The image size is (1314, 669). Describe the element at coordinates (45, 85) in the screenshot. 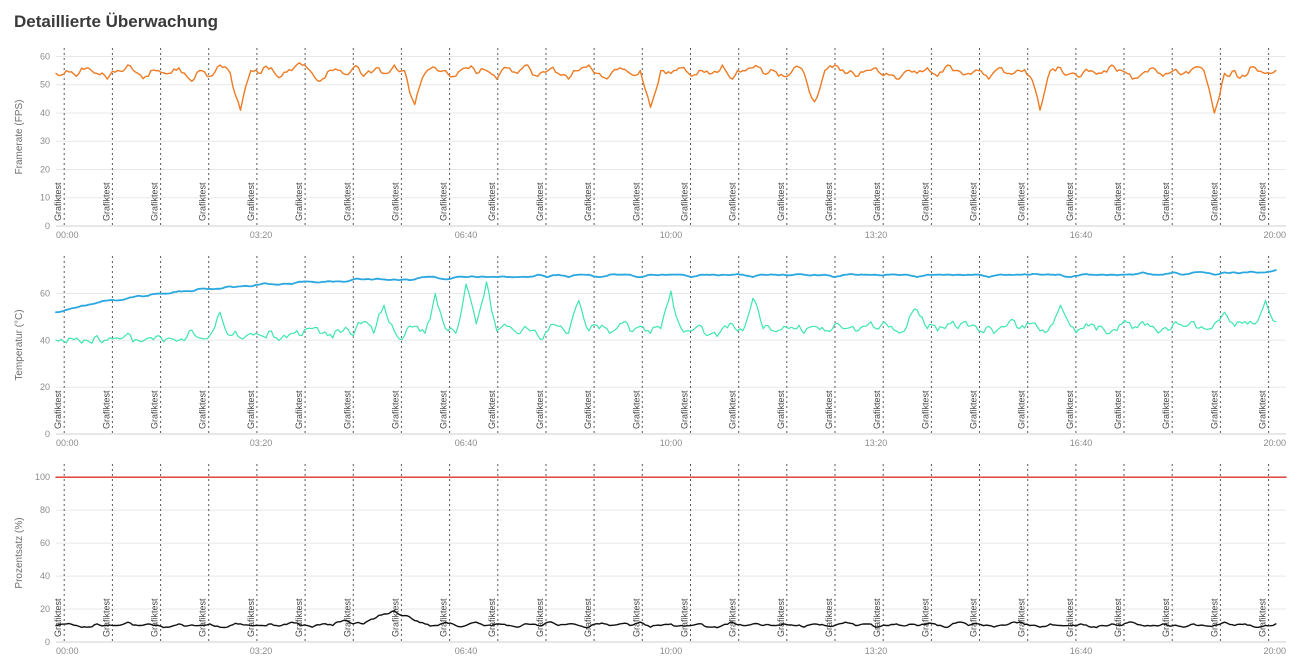

I see `svg-text: 50` at that location.